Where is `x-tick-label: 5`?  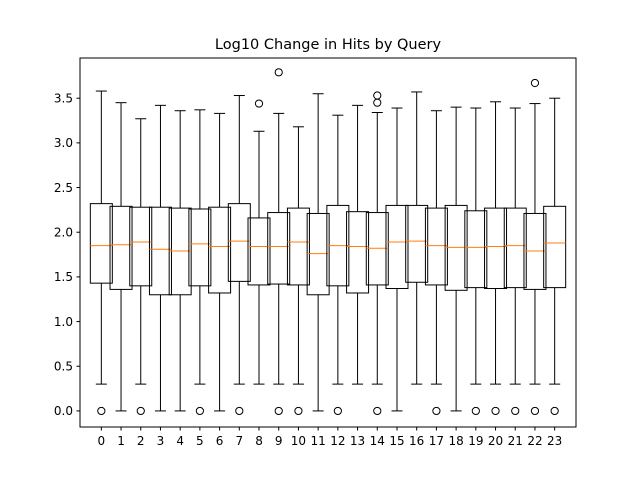
x-tick-label: 5 is located at coordinates (200, 441).